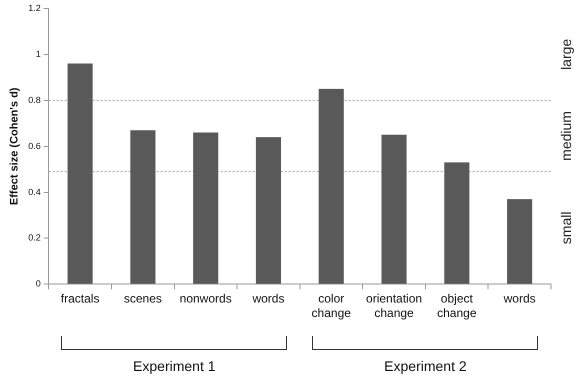  Describe the element at coordinates (34, 191) in the screenshot. I see `y-tick-label: 0.4` at that location.